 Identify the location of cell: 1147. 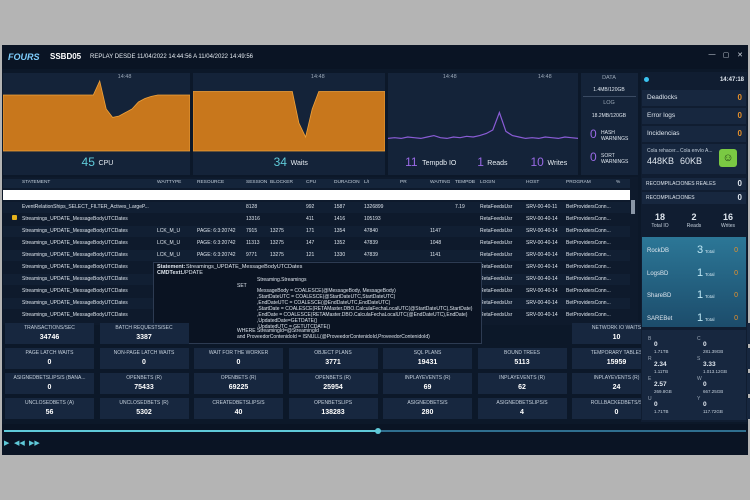
(435, 231).